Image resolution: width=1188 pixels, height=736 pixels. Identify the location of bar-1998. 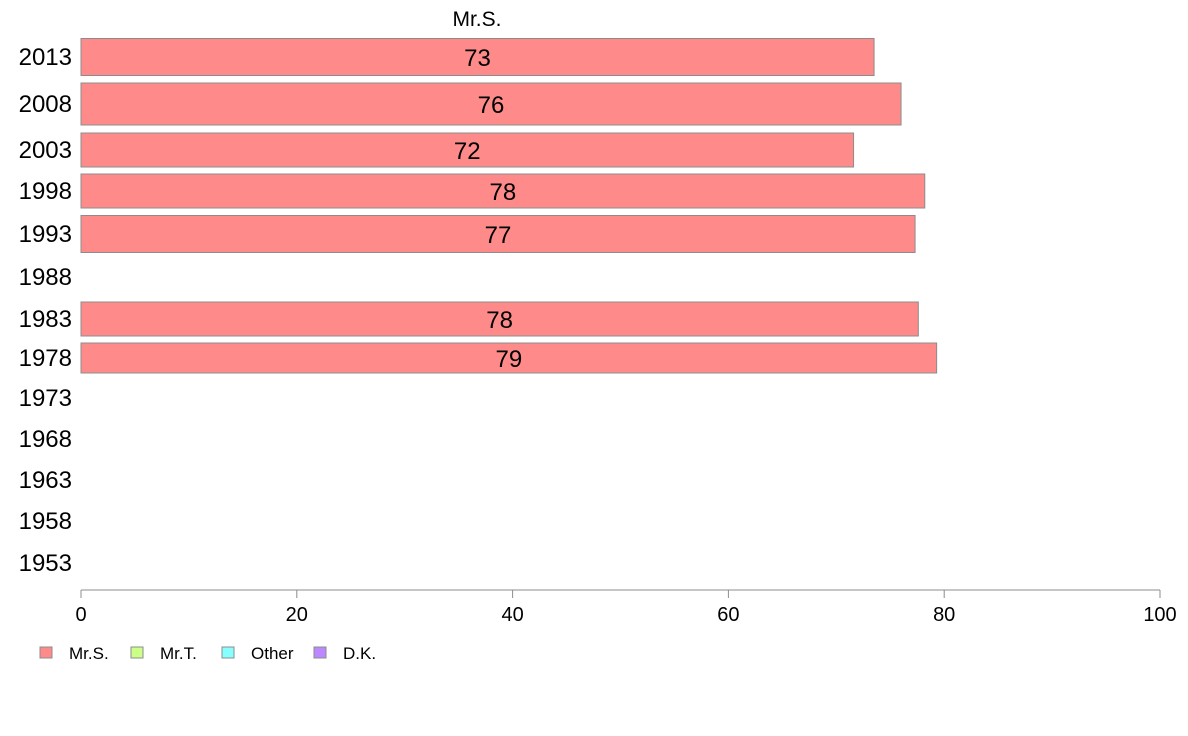
(503, 191).